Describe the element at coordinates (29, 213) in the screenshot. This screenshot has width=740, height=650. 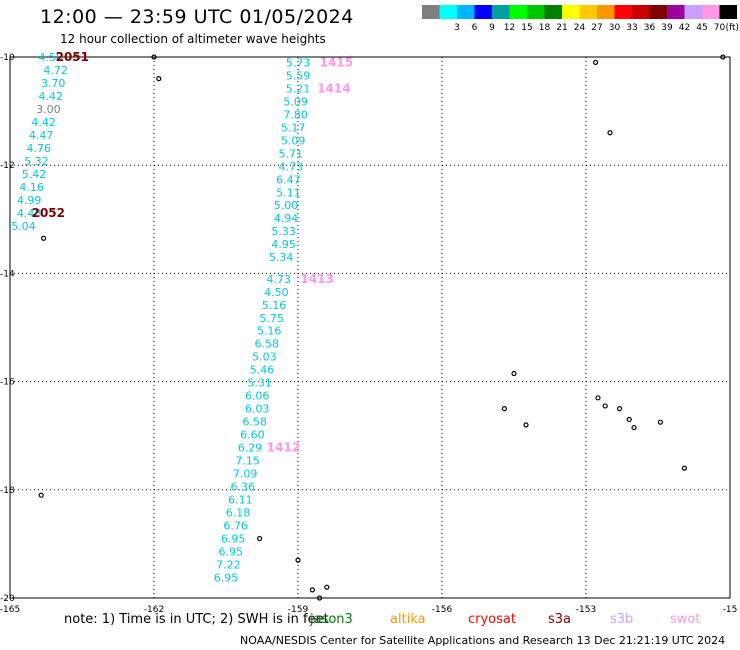
I see `wave-height-label: 4.48` at that location.